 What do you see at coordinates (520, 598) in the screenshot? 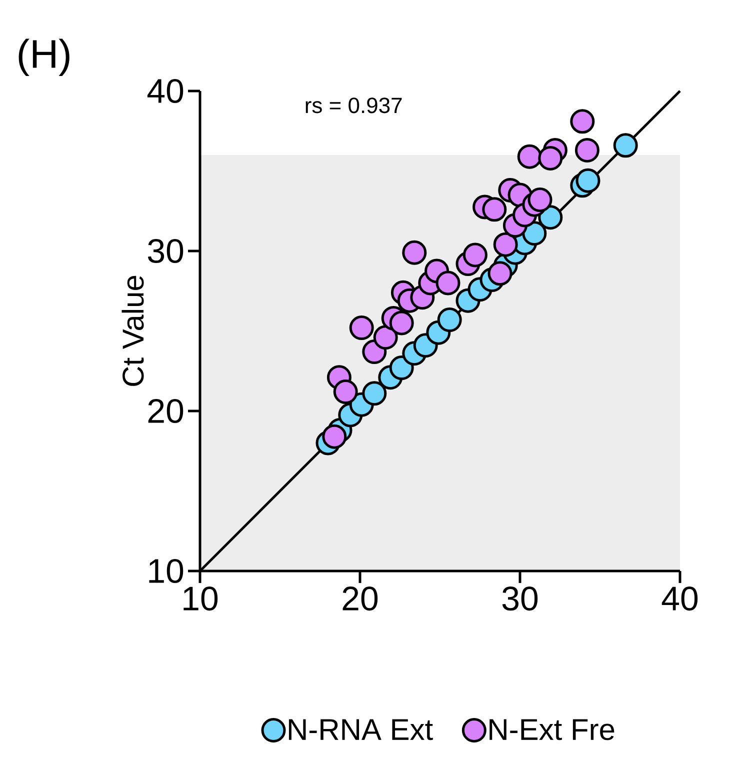
I see `x-tick-label: 30` at bounding box center [520, 598].